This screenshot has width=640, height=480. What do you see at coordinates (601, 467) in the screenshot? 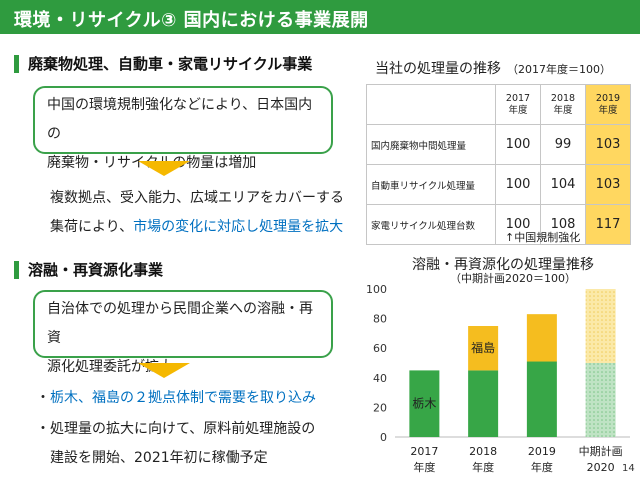
I see `x-tick-label: 2020` at bounding box center [601, 467].